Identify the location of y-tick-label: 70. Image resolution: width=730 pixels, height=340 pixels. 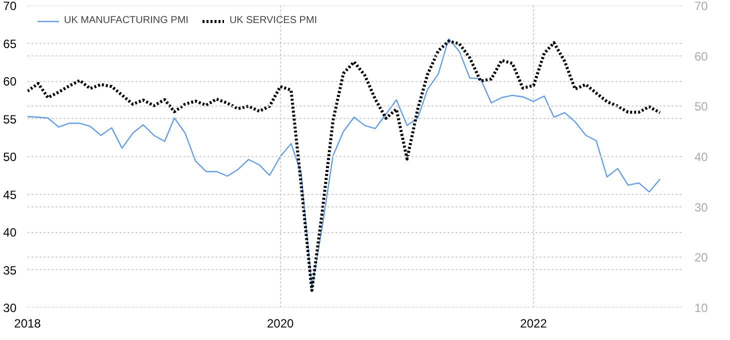
(10, 6).